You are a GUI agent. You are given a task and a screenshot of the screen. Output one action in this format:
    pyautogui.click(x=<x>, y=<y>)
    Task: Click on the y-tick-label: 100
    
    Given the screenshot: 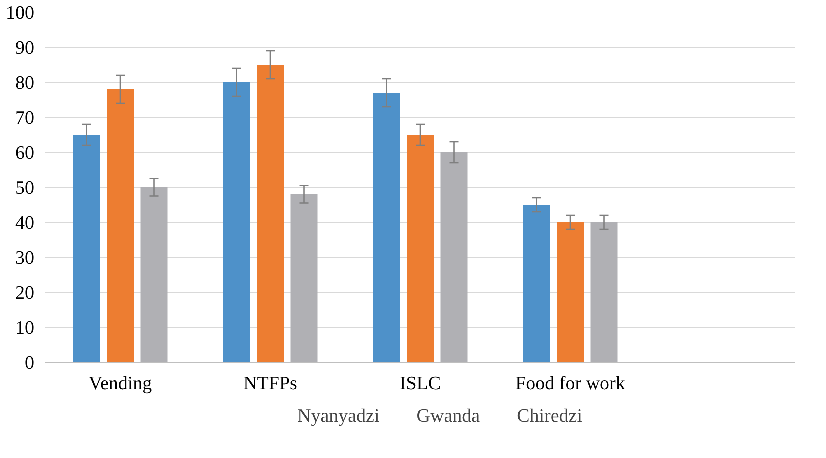 What is the action you would take?
    pyautogui.click(x=20, y=13)
    